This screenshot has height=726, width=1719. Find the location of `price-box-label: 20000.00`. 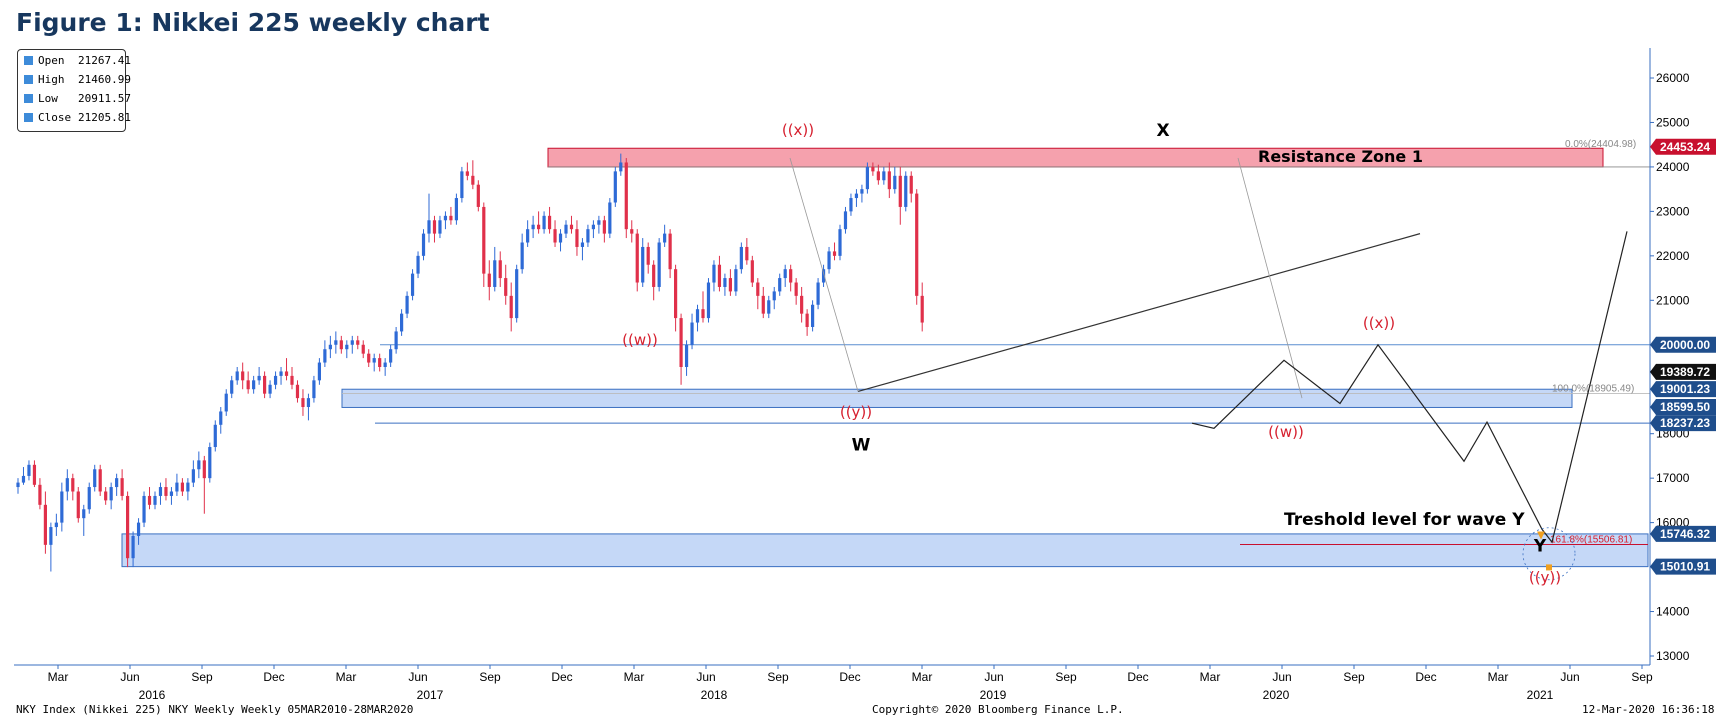

price-box-label: 20000.00 is located at coordinates (1685, 345).